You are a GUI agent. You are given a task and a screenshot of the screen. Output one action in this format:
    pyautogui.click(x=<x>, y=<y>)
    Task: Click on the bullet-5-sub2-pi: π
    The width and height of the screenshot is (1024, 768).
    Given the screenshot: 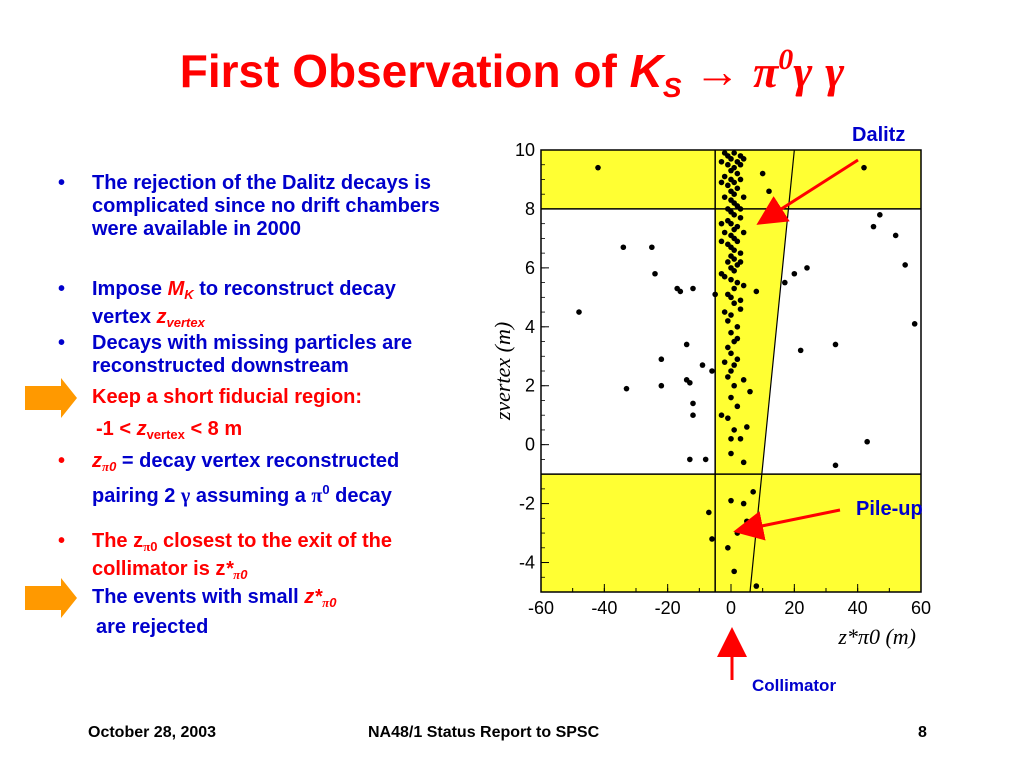 What is the action you would take?
    pyautogui.click(x=237, y=574)
    